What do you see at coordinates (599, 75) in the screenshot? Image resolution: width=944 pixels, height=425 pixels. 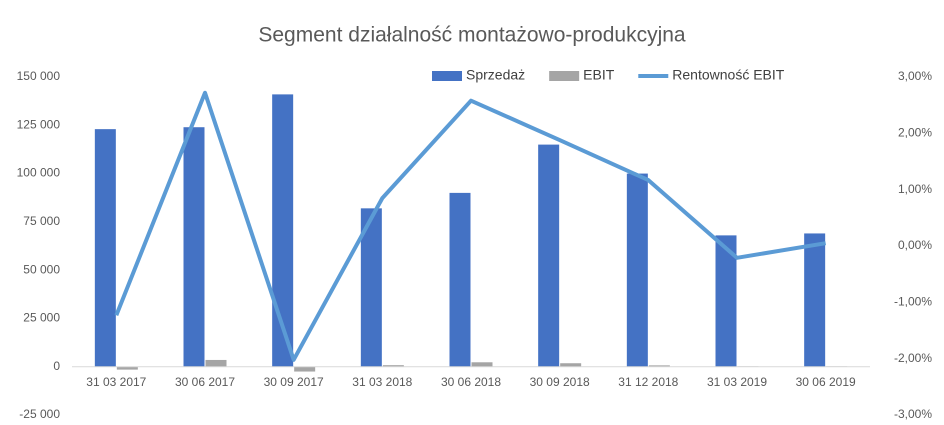 I see `legend-label: EBIT` at bounding box center [599, 75].